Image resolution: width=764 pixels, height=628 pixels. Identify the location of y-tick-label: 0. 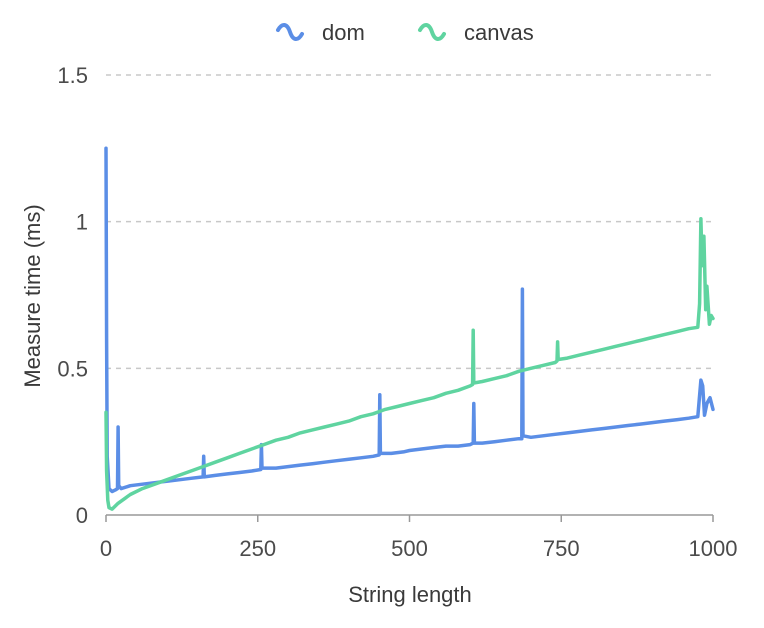
(82, 515).